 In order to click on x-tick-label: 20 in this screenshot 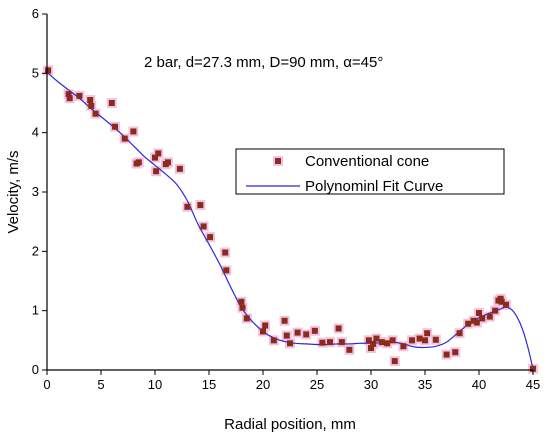, I will do `click(263, 384)`.